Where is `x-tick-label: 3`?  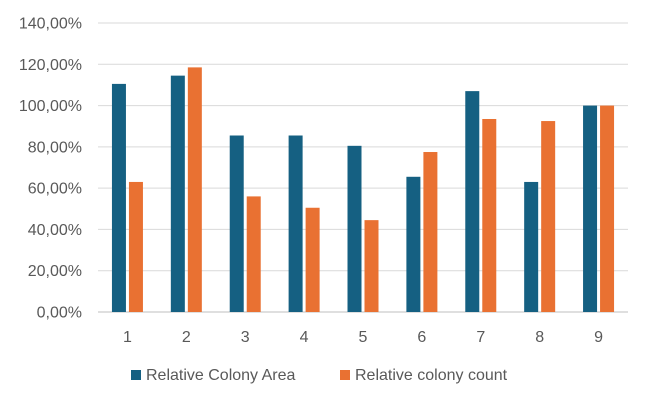
x-tick-label: 3 is located at coordinates (245, 337).